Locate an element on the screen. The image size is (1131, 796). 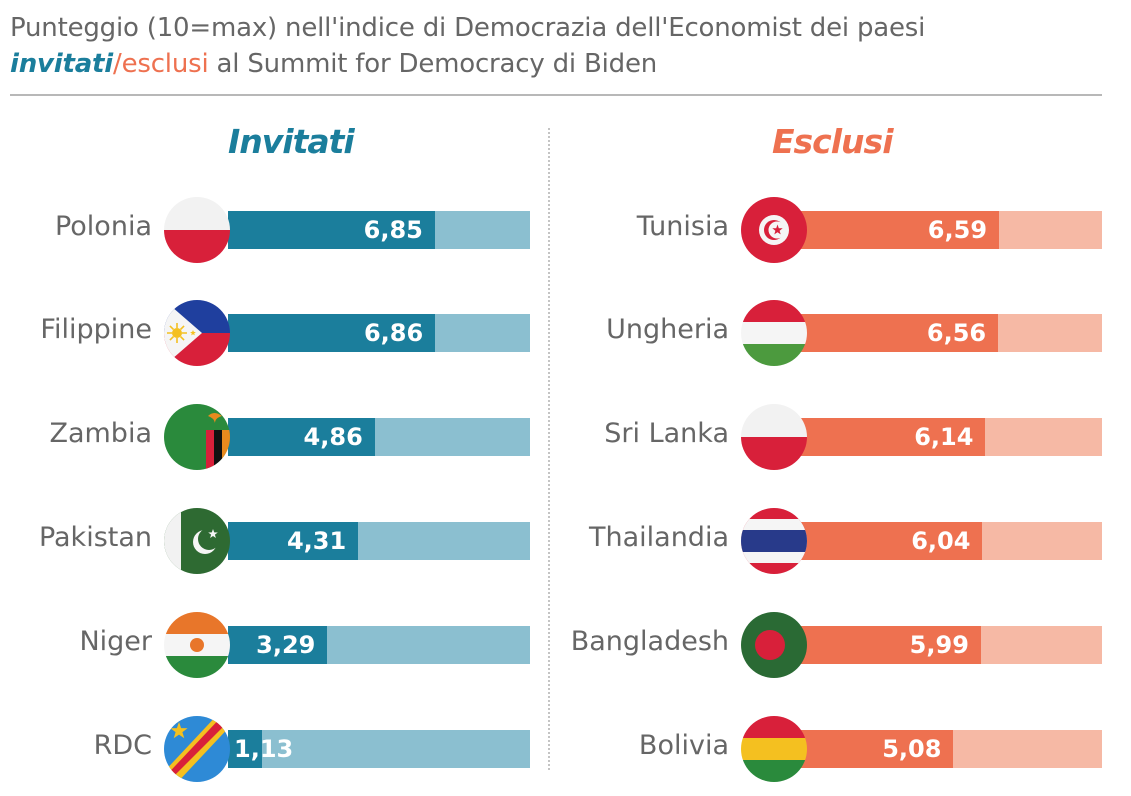
bar-track: 6,86 is located at coordinates (379, 333).